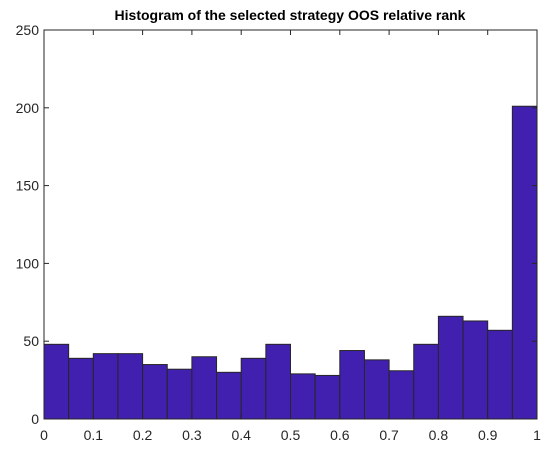  Describe the element at coordinates (143, 435) in the screenshot. I see `x-tick-label-2: 0.2` at that location.